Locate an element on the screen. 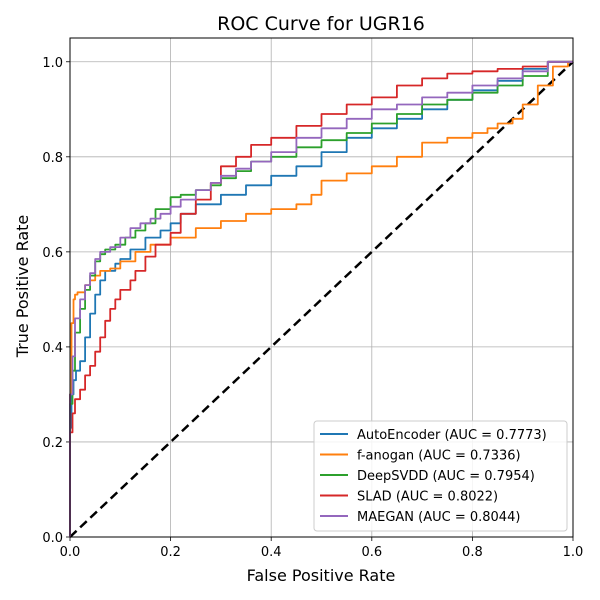 The height and width of the screenshot is (600, 600). x-tick-label: 1.0 is located at coordinates (573, 552).